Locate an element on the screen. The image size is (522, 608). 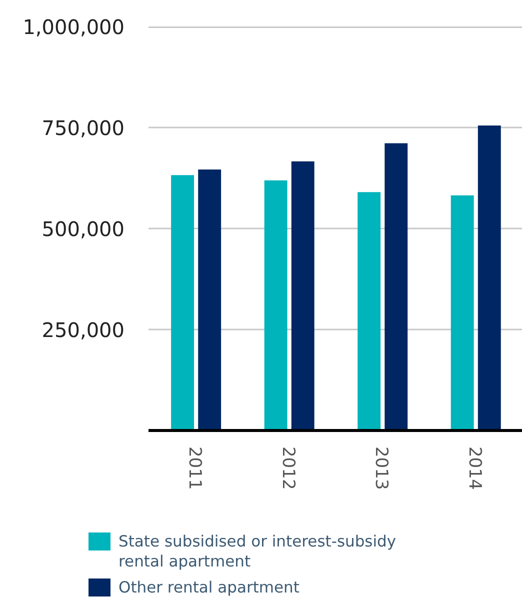
y-tick-label: 250,000 is located at coordinates (83, 330).